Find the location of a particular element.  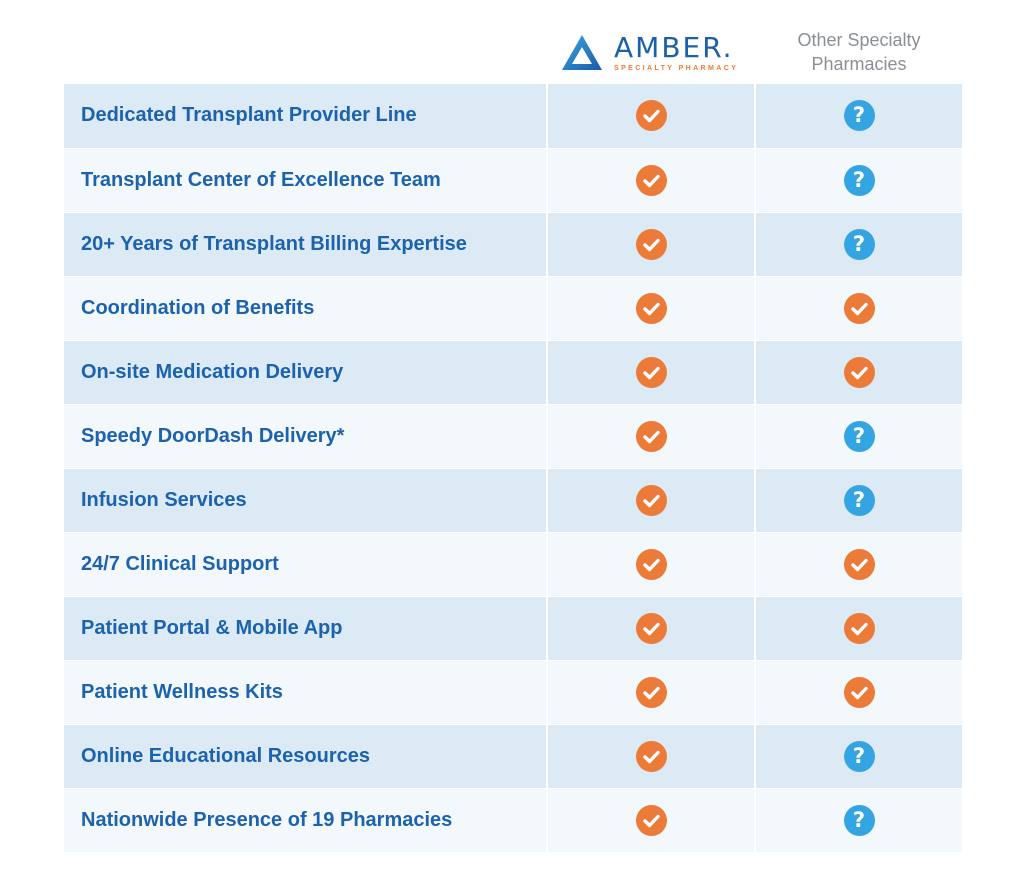

table-row: Nationwide Presence of 19 Pharmacies? is located at coordinates (513, 820).